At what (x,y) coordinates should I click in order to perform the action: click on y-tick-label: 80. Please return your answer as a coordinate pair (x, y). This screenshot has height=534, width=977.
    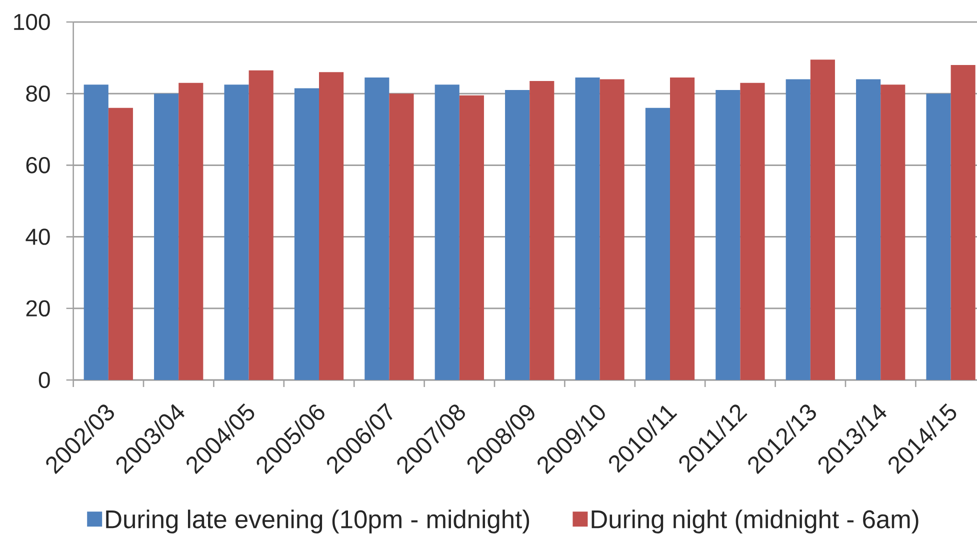
    Looking at the image, I should click on (38, 93).